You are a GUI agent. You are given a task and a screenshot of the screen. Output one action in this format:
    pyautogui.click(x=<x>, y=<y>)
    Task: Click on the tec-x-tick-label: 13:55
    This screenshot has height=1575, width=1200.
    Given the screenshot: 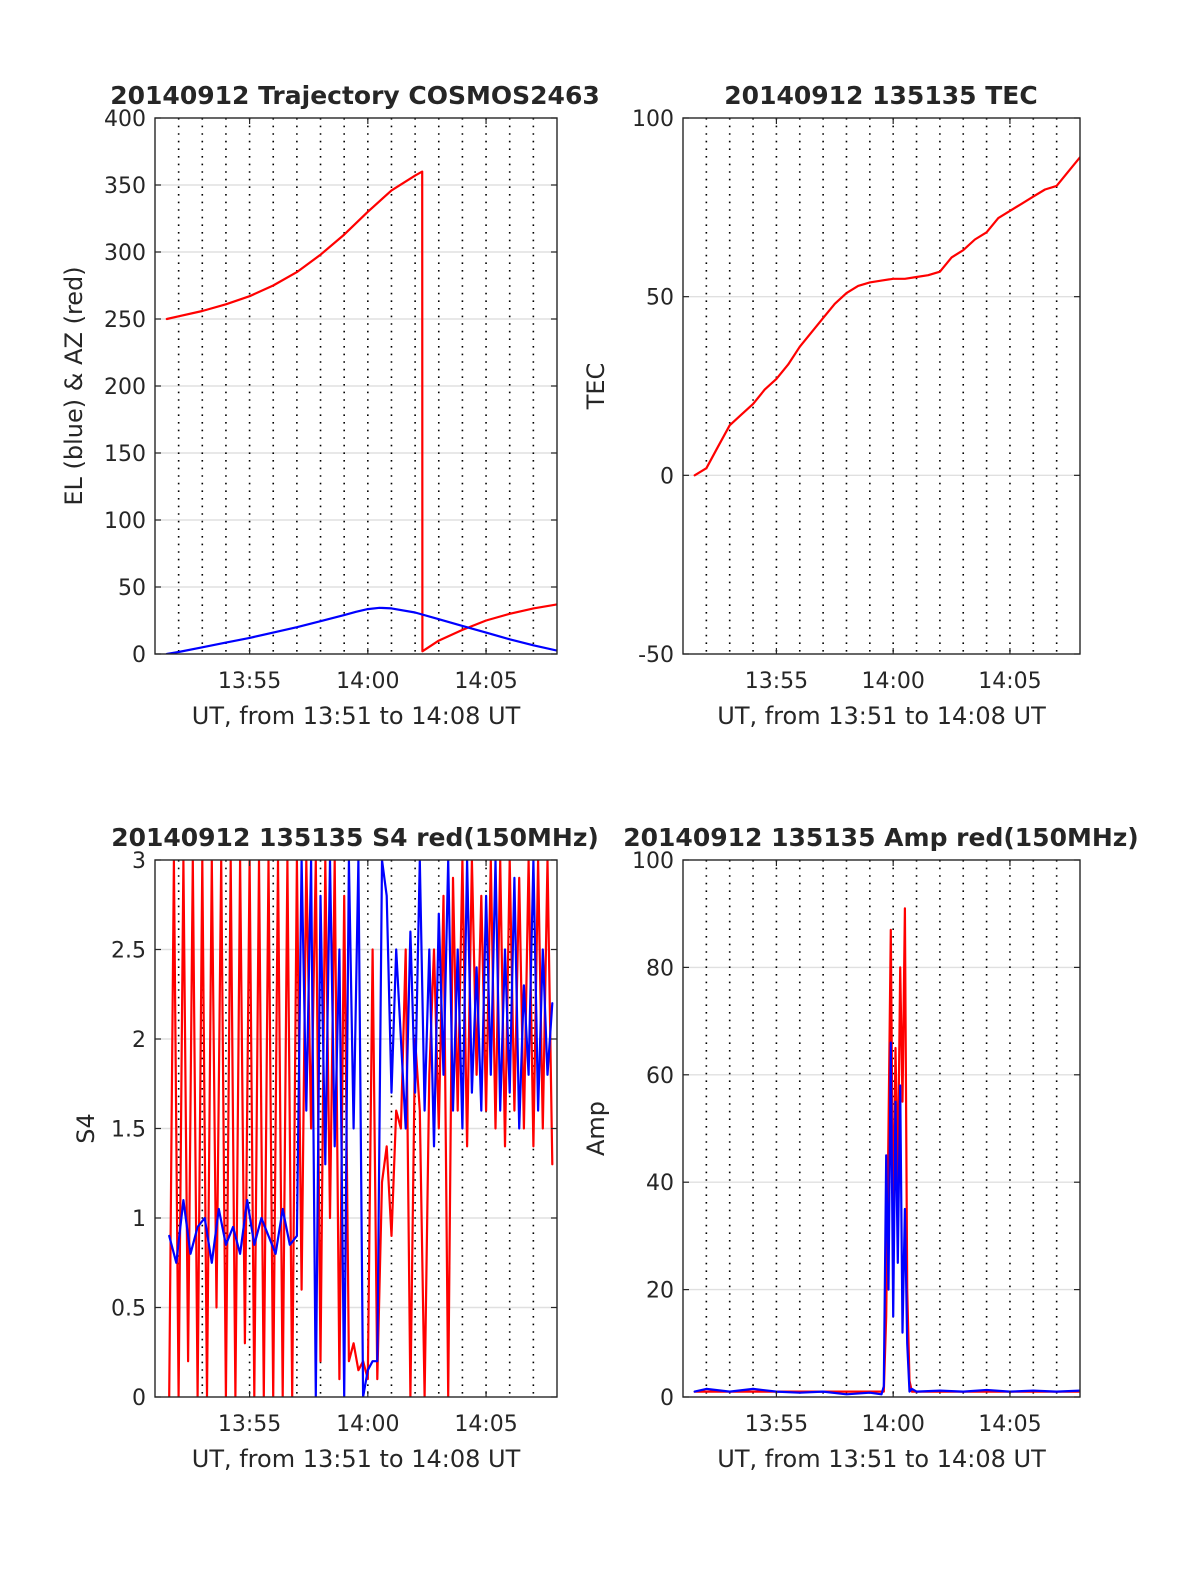 What is the action you would take?
    pyautogui.click(x=776, y=681)
    